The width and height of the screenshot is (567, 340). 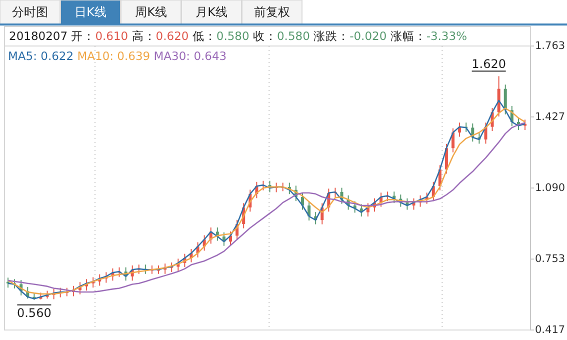 I want to click on text: 收：, so click(x=263, y=36).